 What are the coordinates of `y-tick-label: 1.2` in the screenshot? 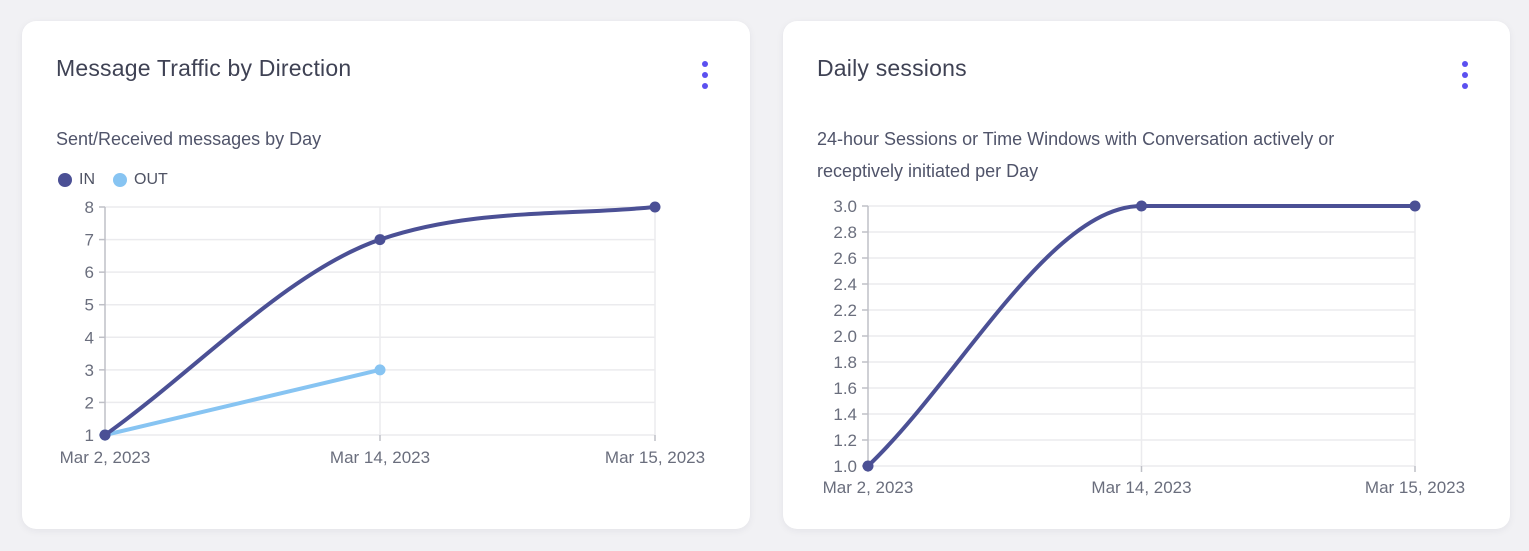 It's located at (845, 440).